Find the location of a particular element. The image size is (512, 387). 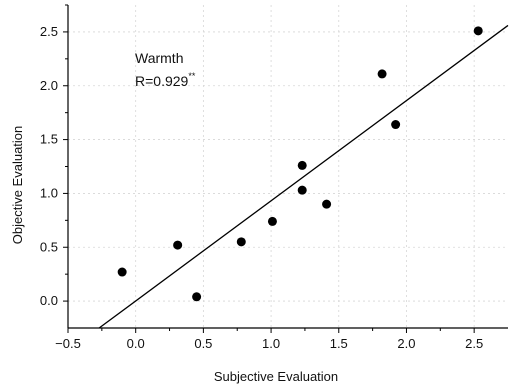

annotation-significance: ** is located at coordinates (192, 76).